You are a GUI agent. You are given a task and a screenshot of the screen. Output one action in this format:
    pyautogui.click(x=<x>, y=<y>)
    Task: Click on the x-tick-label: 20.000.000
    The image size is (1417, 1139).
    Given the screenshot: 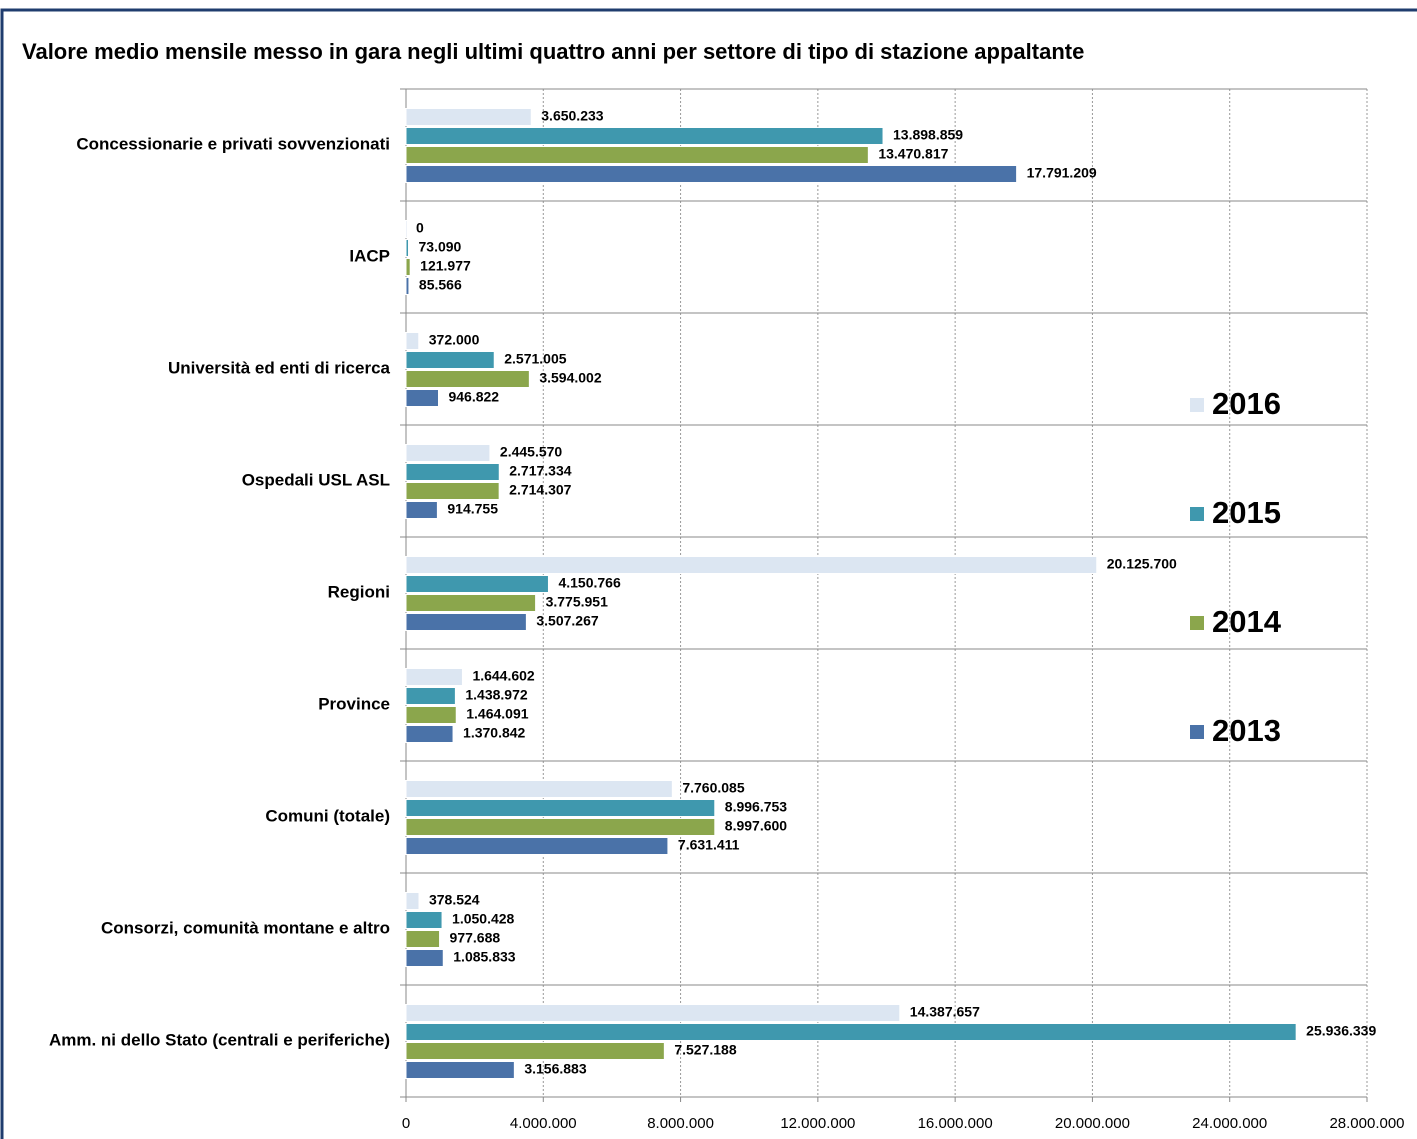 What is the action you would take?
    pyautogui.click(x=1092, y=1123)
    